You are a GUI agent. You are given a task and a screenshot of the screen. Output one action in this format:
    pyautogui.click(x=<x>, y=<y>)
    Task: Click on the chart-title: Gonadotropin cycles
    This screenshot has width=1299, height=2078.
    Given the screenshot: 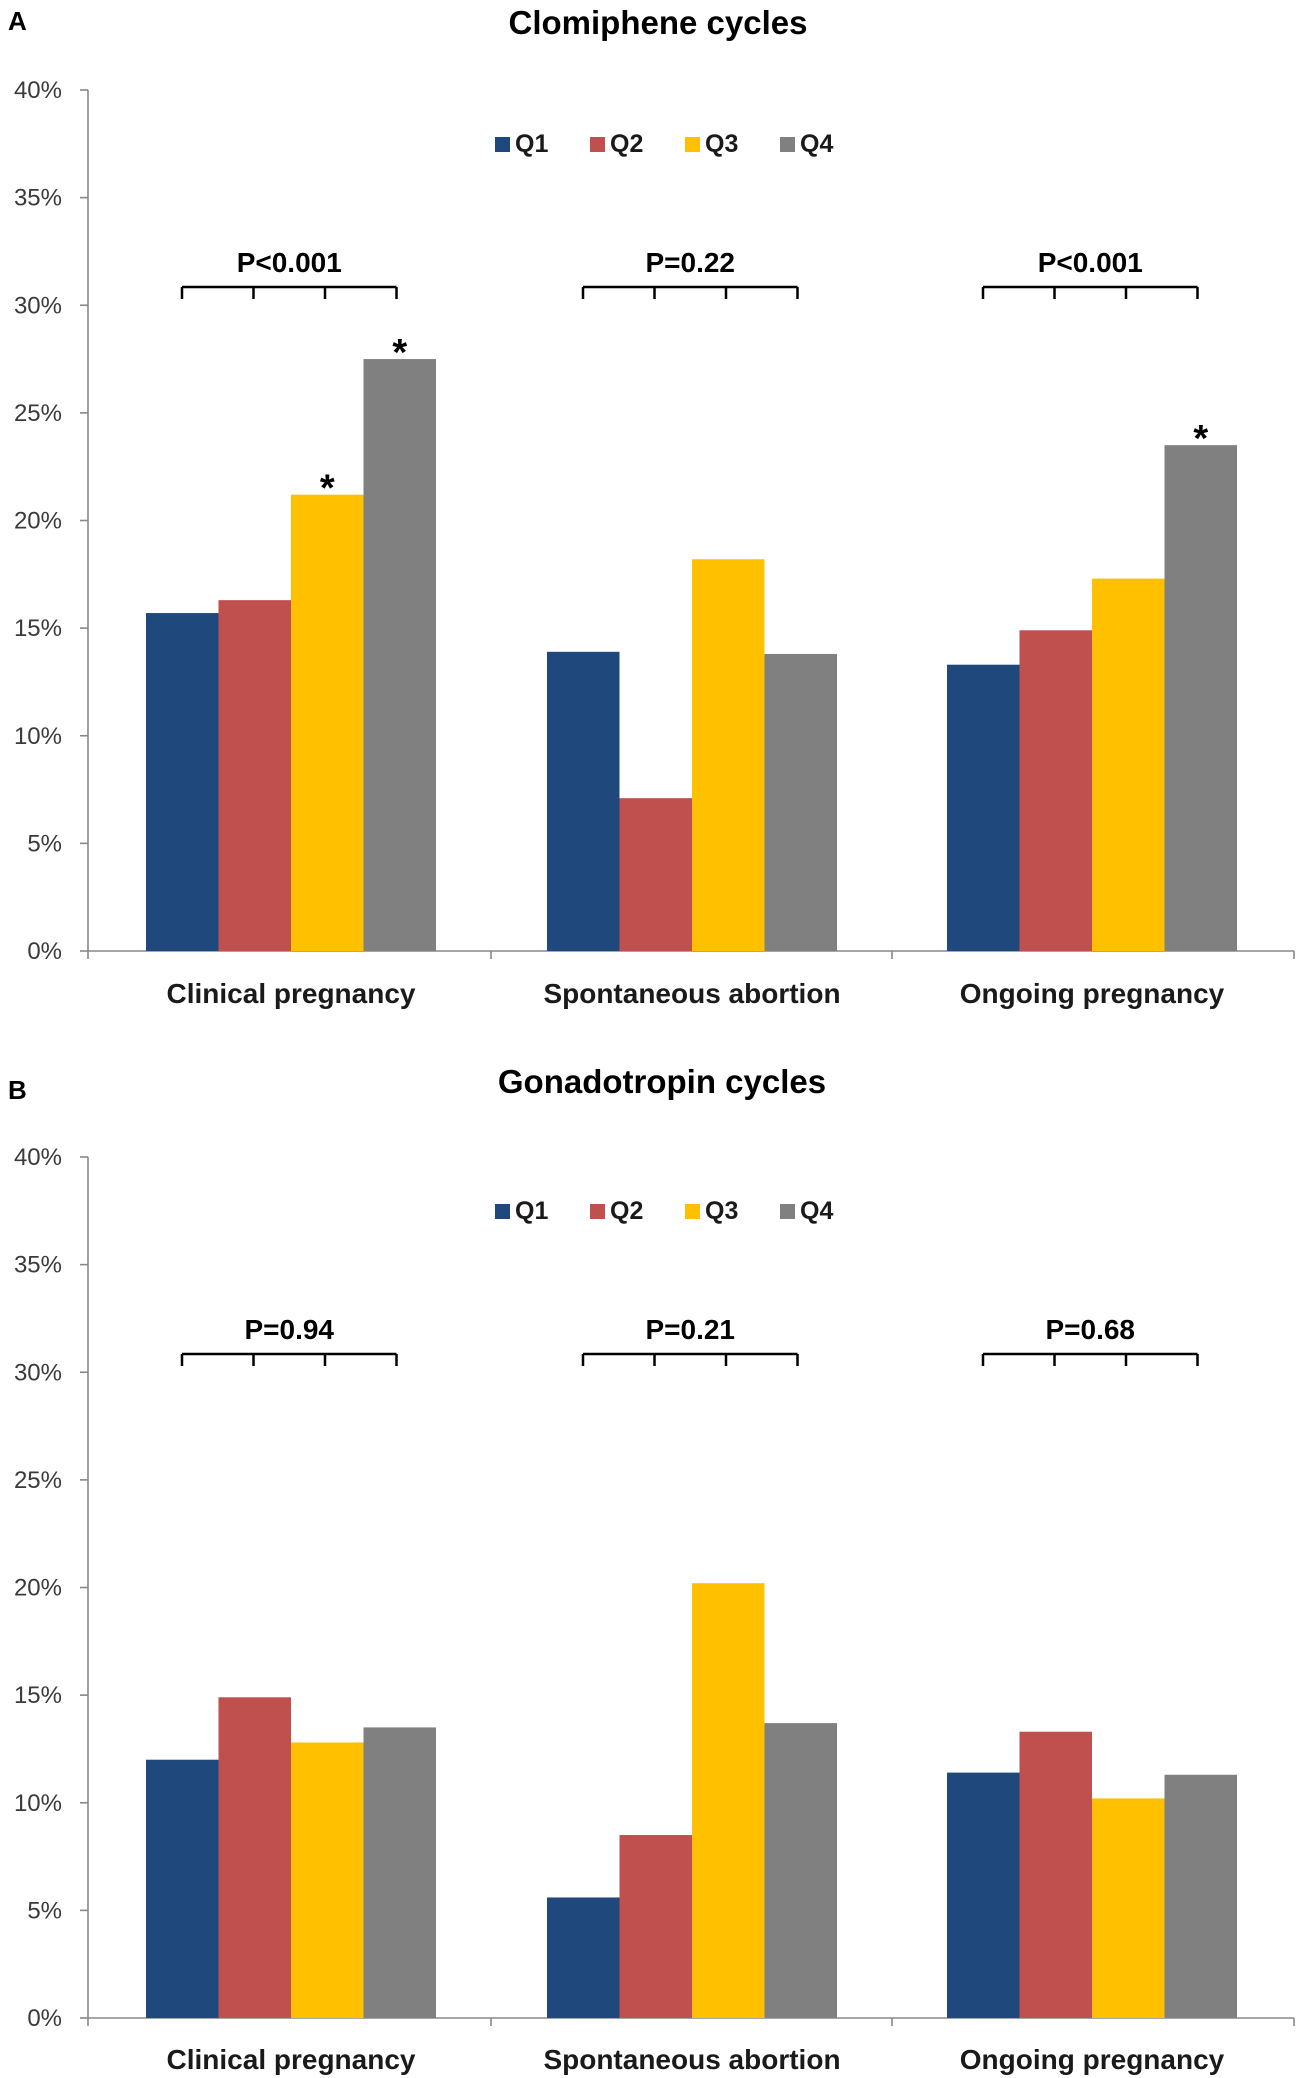 What is the action you would take?
    pyautogui.click(x=662, y=1081)
    